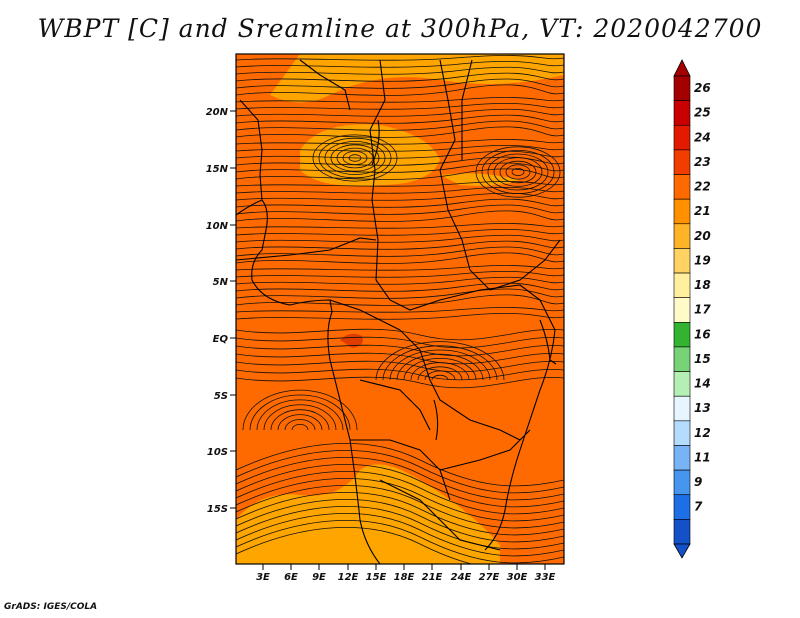 The height and width of the screenshot is (618, 800). Describe the element at coordinates (702, 359) in the screenshot. I see `colorbar-label: 15` at that location.